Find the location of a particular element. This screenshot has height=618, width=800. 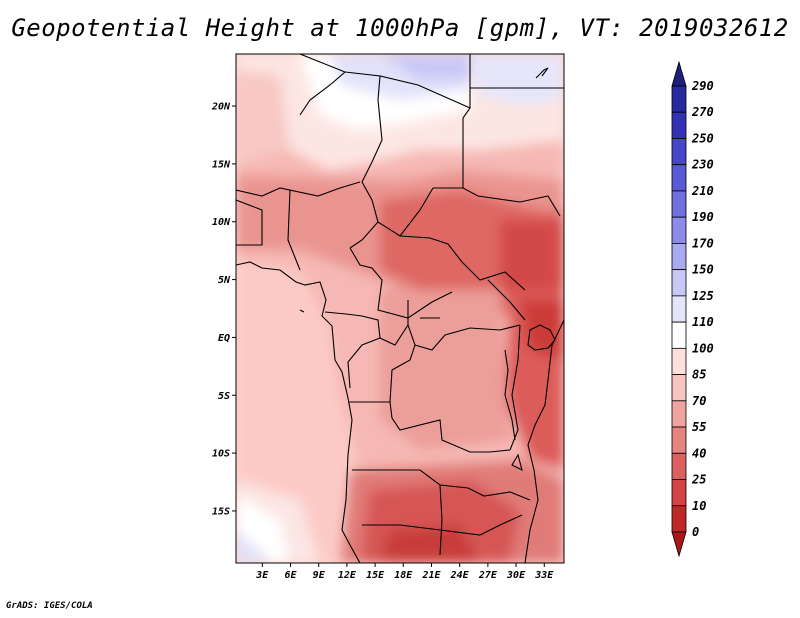

colorbar-label: 0 is located at coordinates (695, 532).